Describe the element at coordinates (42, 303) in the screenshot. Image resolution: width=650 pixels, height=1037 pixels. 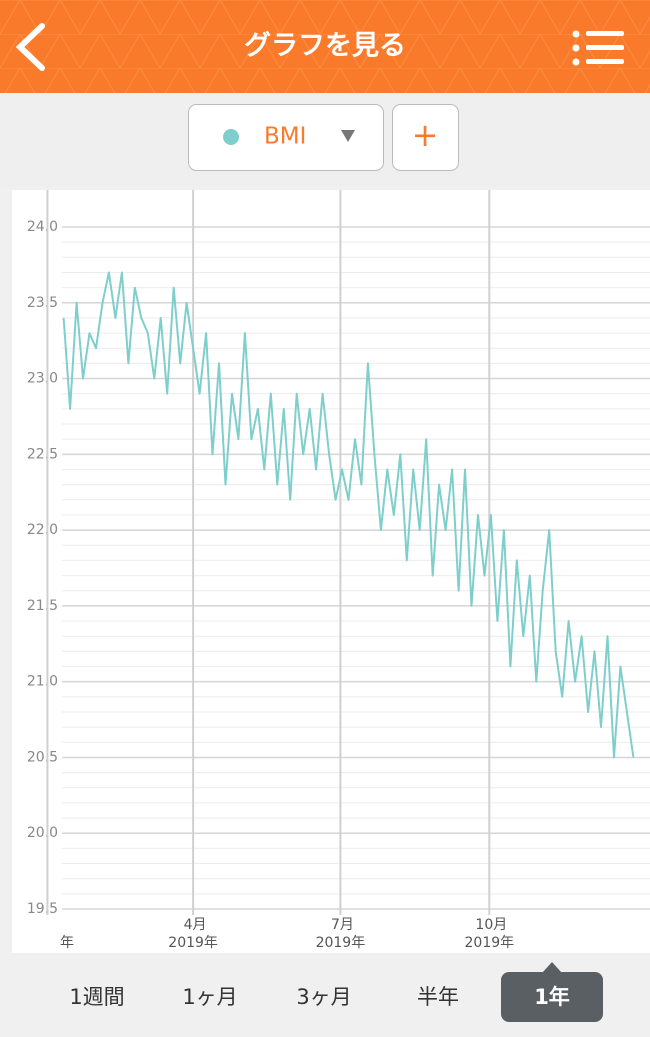
I see `y-tick-label: 23.5` at that location.